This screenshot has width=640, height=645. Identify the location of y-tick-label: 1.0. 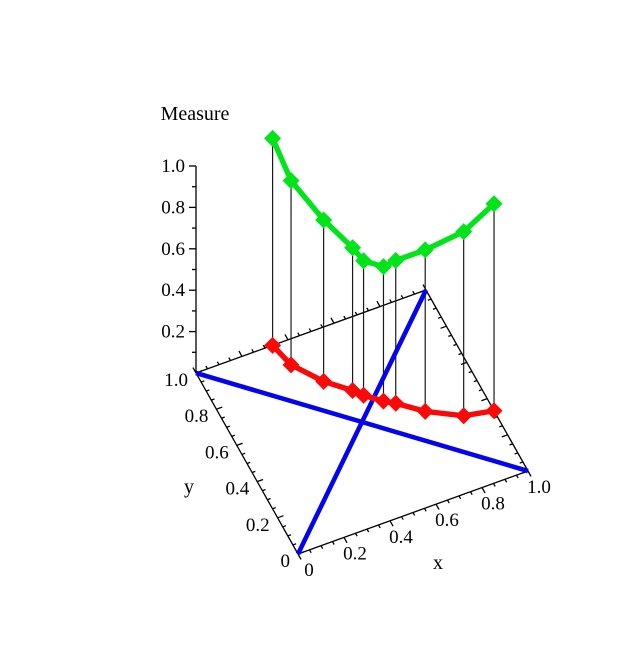
(176, 380).